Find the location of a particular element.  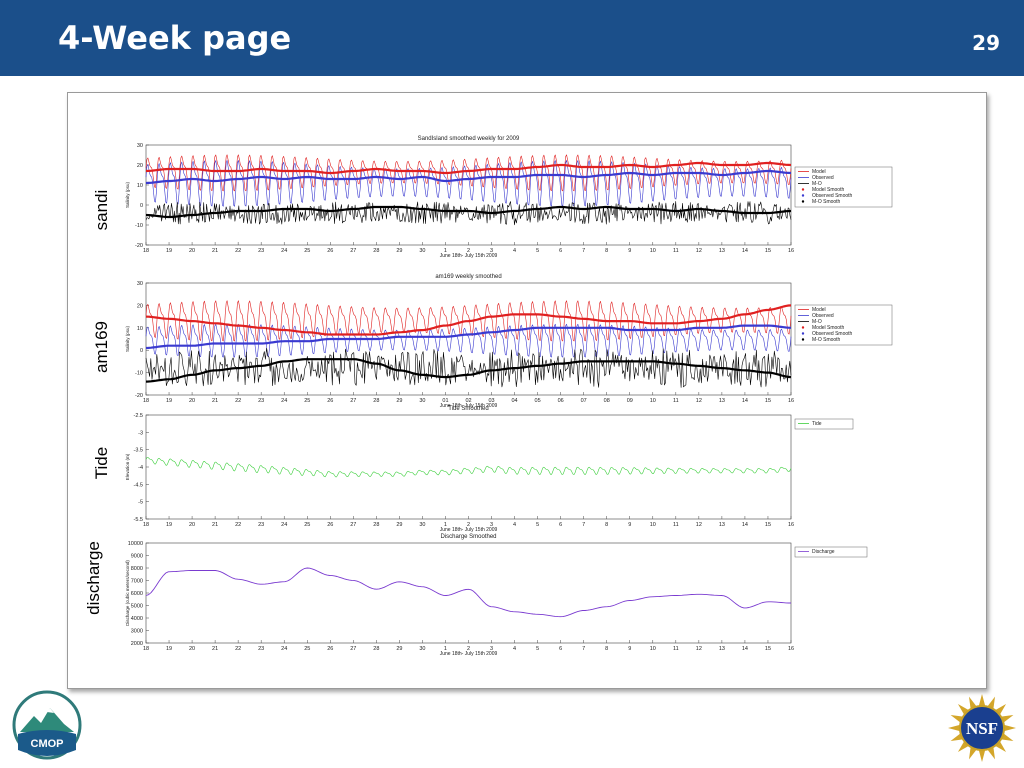

y-tick-label: -5 is located at coordinates (140, 503).